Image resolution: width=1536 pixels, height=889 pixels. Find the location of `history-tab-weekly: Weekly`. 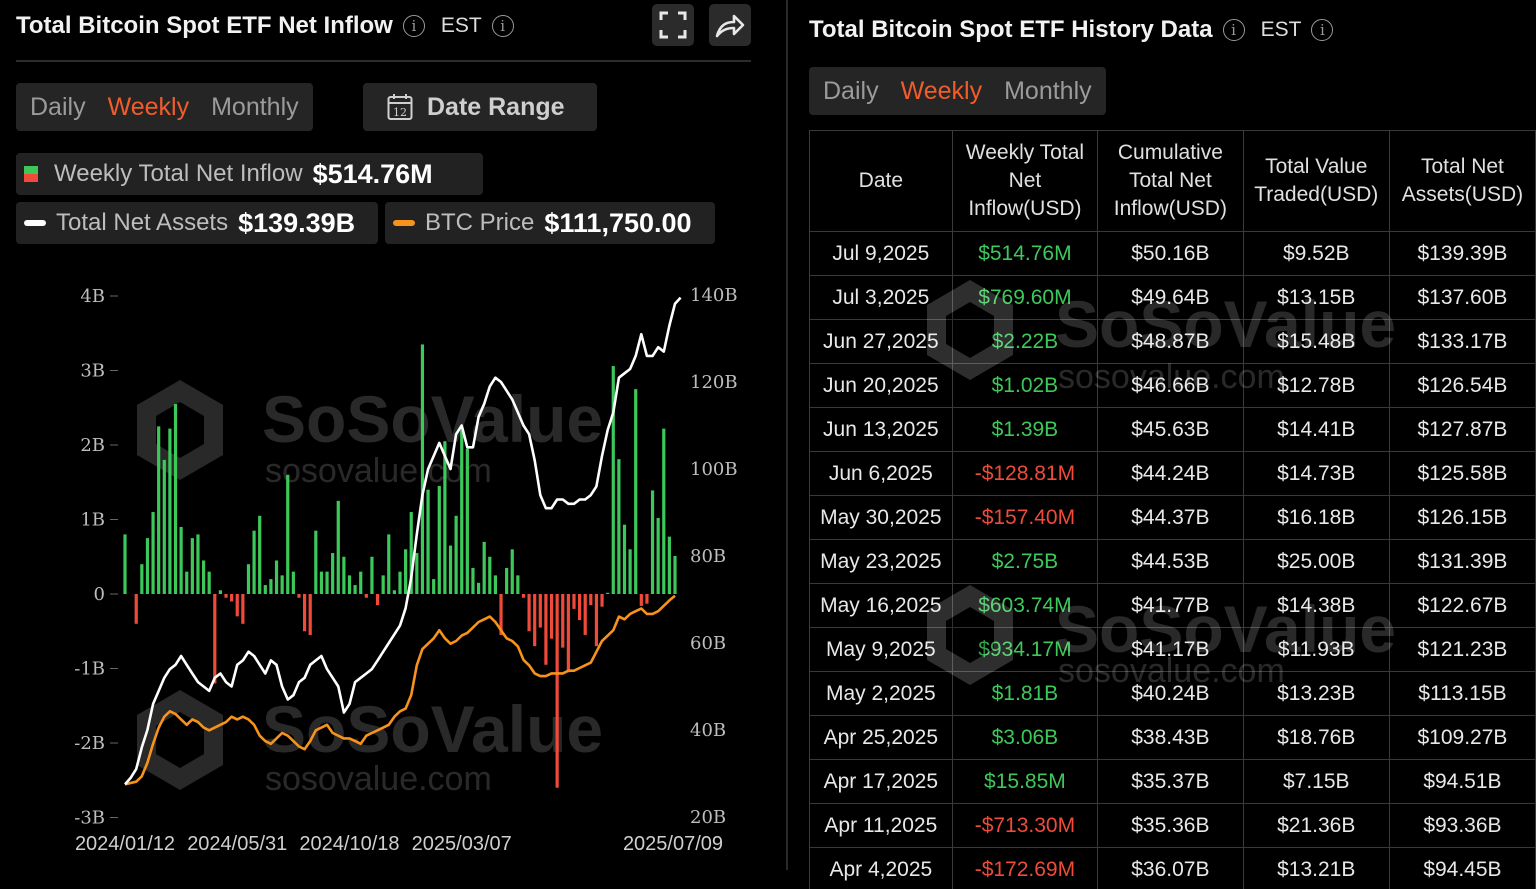

history-tab-weekly: Weekly is located at coordinates (941, 90).